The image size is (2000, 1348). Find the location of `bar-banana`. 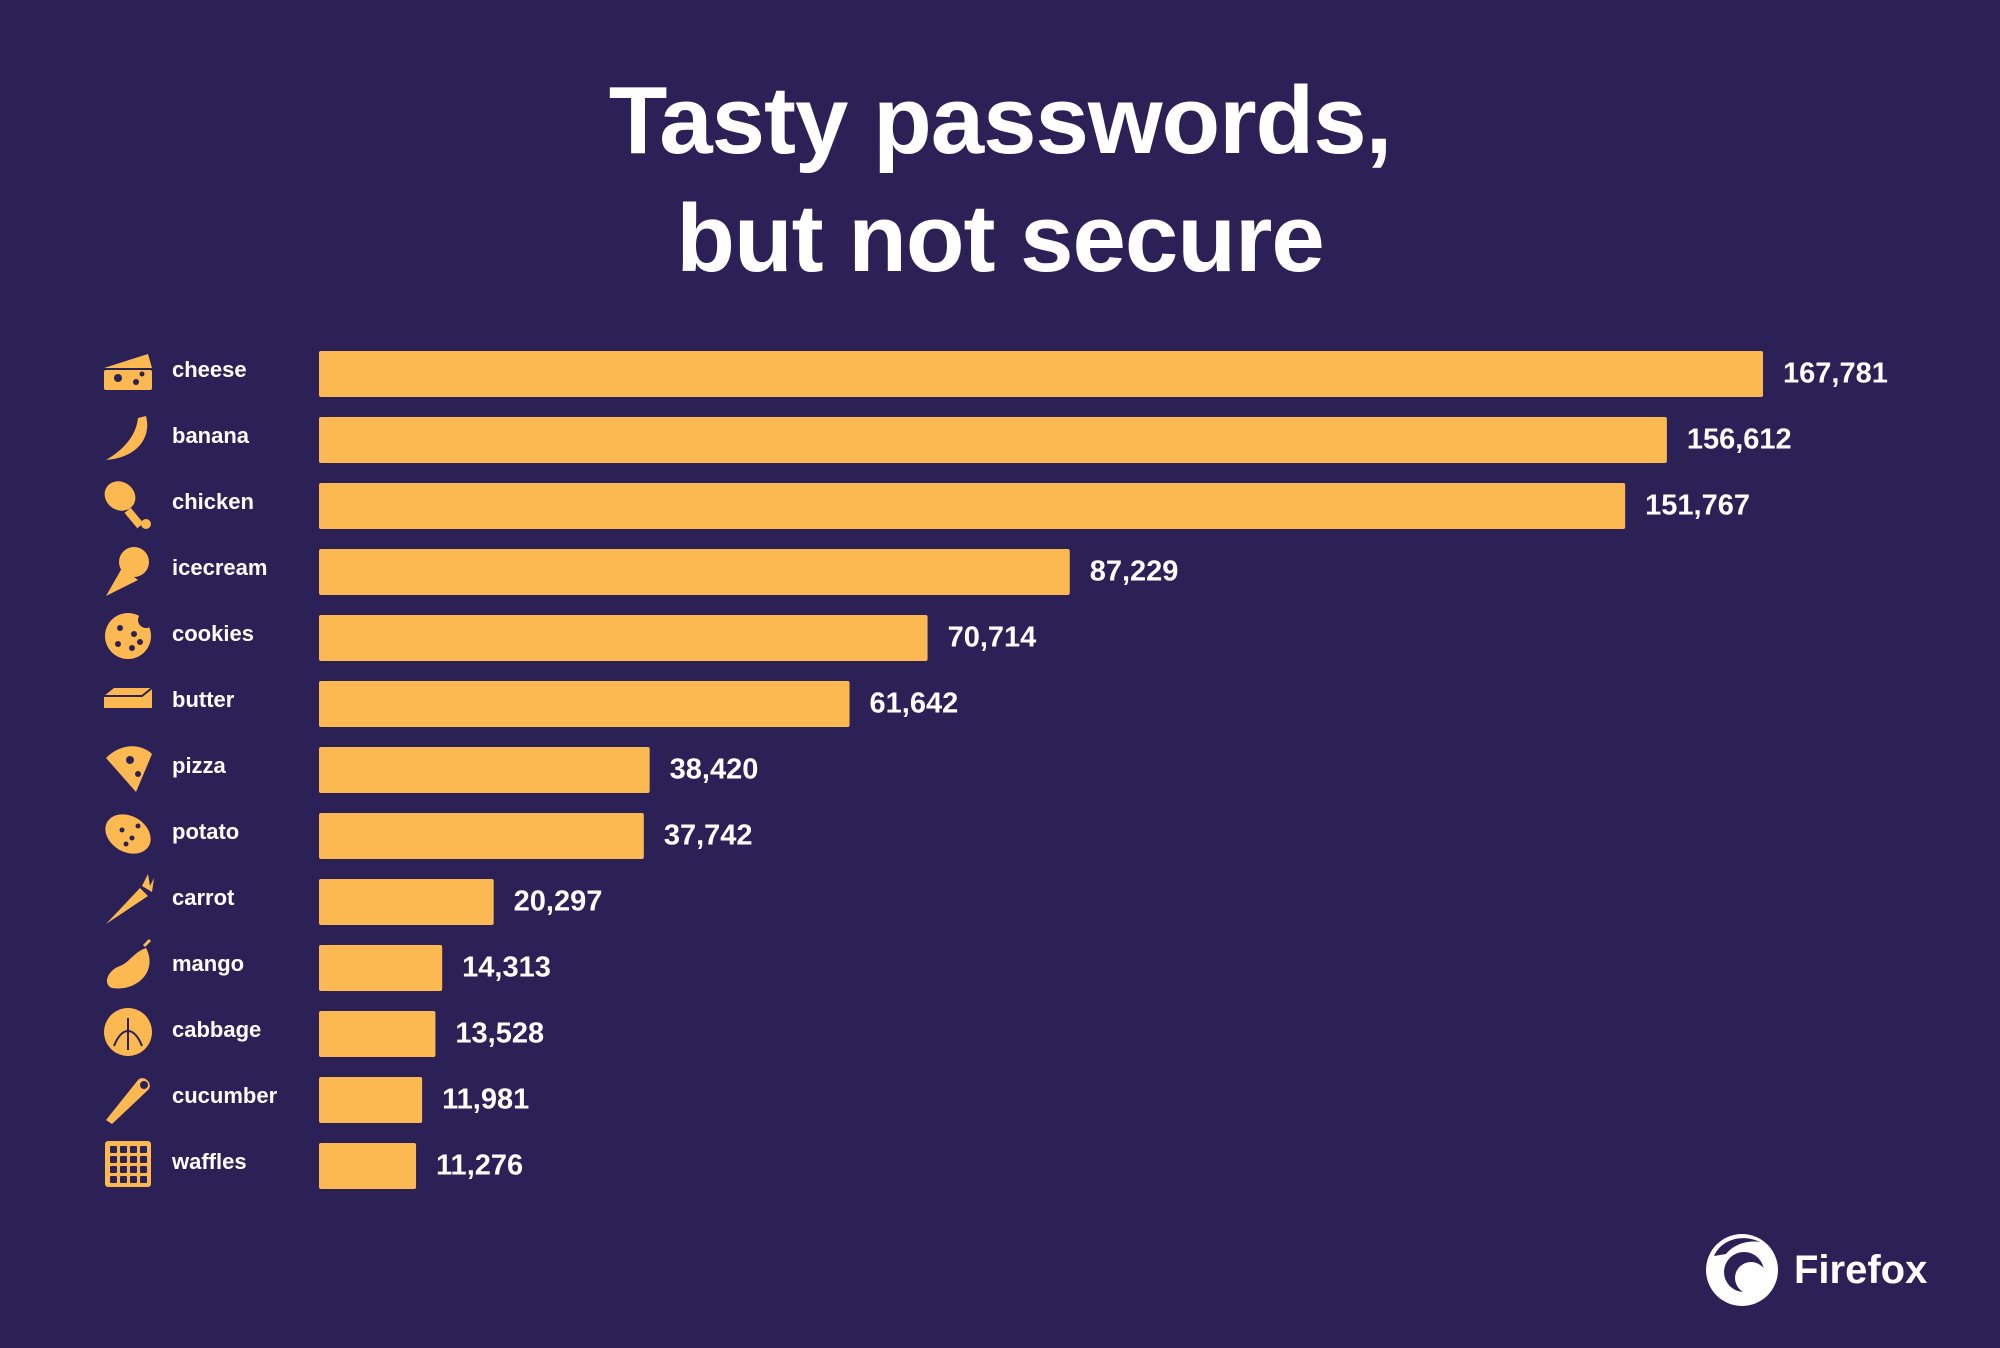

bar-banana is located at coordinates (993, 440).